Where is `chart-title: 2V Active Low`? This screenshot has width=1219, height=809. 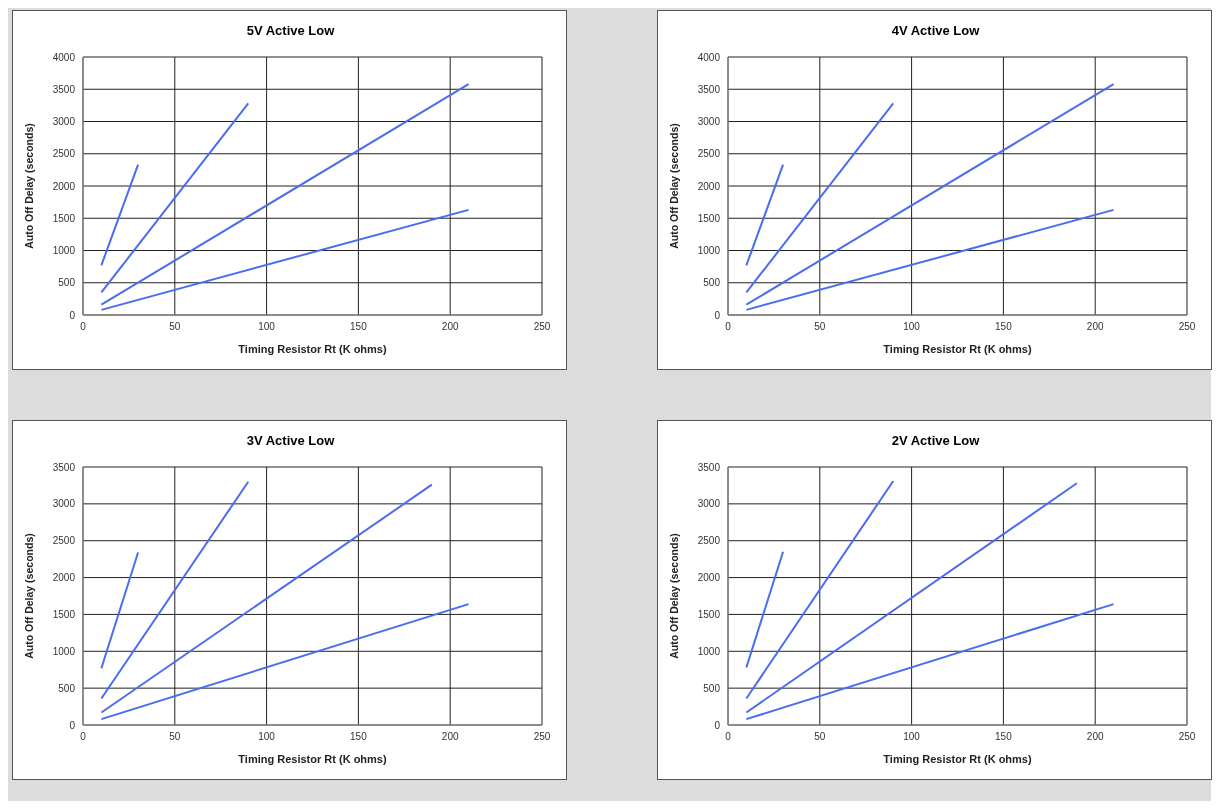
chart-title: 2V Active Low is located at coordinates (935, 440).